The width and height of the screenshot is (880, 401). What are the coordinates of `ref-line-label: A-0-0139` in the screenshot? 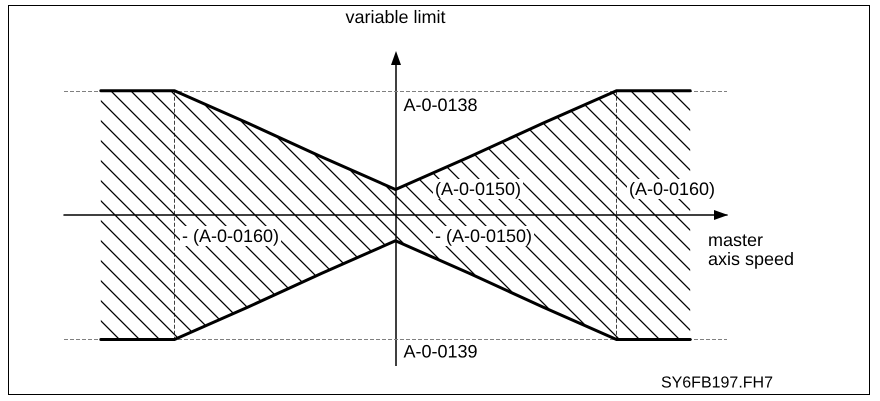 It's located at (441, 352).